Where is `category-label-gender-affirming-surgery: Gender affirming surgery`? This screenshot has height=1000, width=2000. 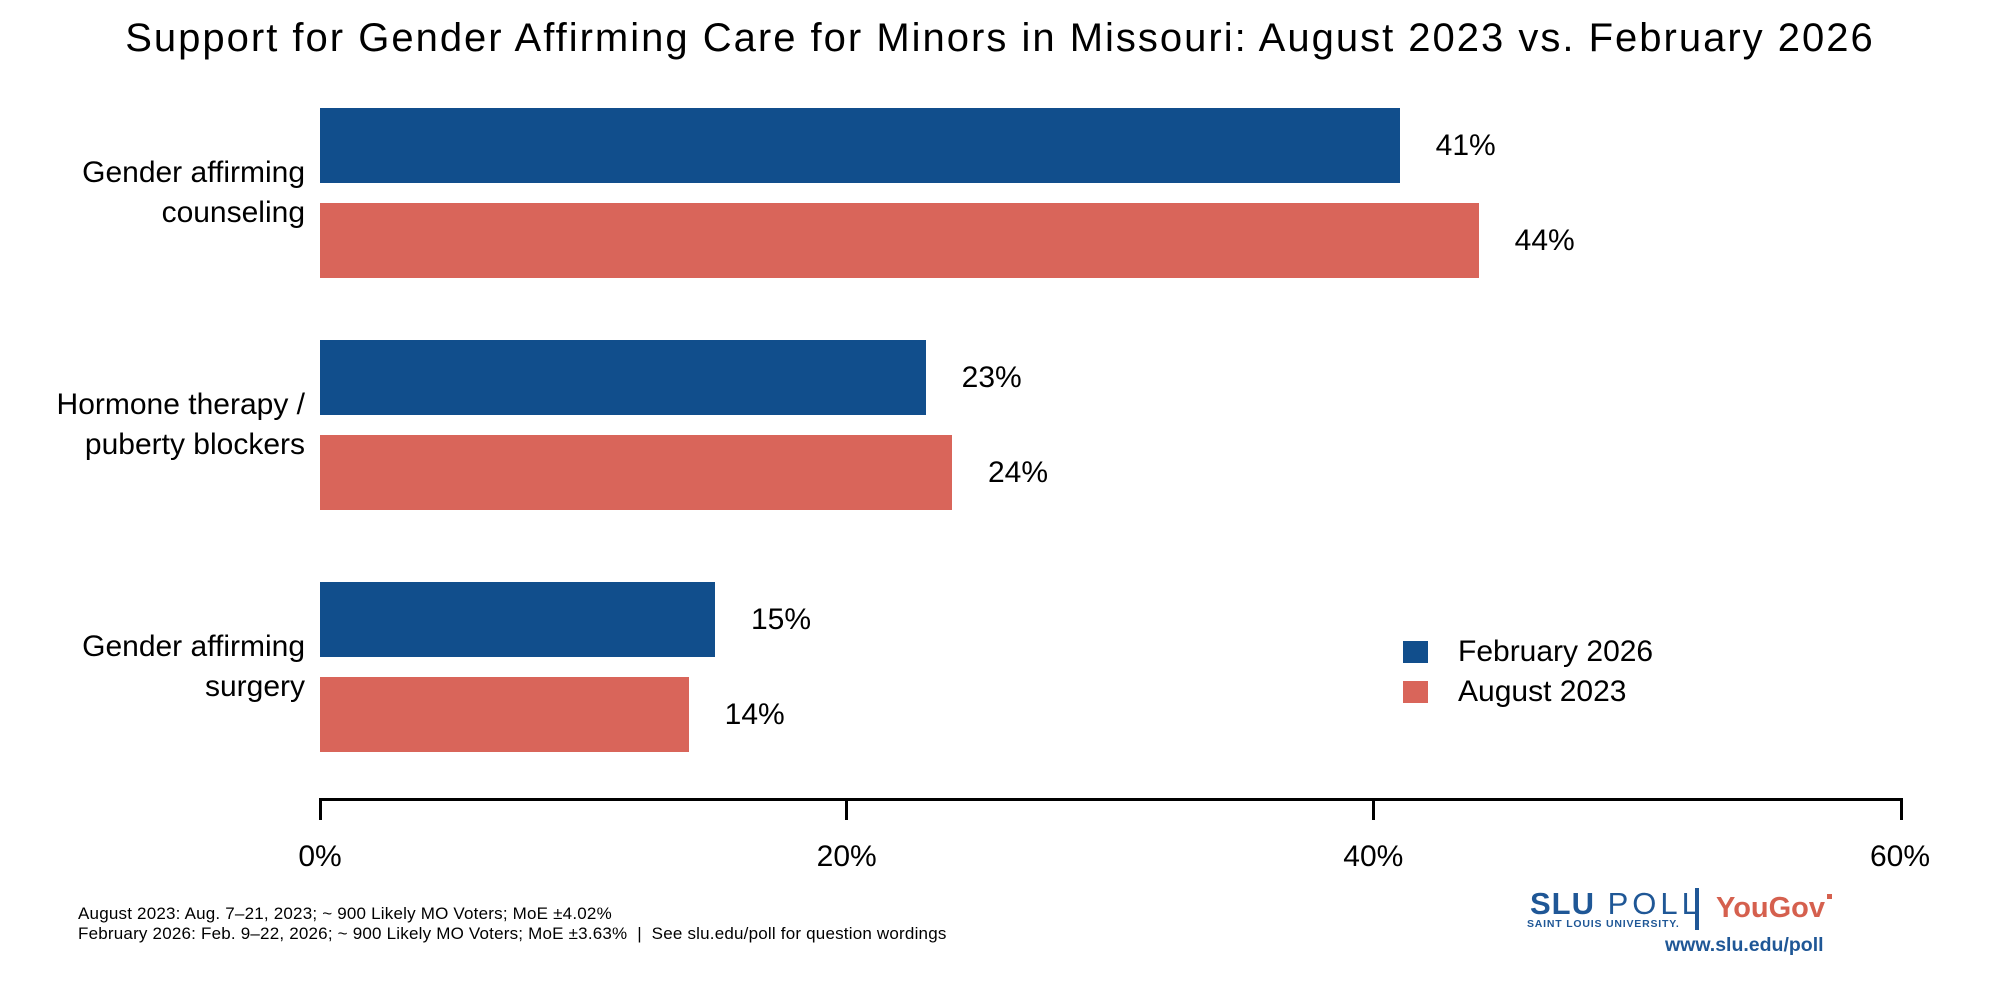
category-label-gender-affirming-surgery: Gender affirming surgery is located at coordinates (193, 666).